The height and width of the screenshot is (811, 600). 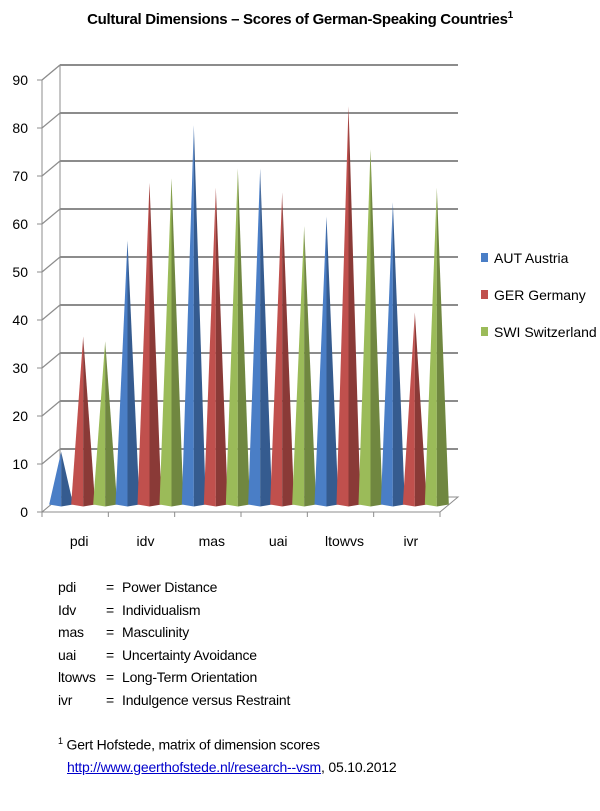 What do you see at coordinates (20, 272) in the screenshot?
I see `y-tick-label: 50` at bounding box center [20, 272].